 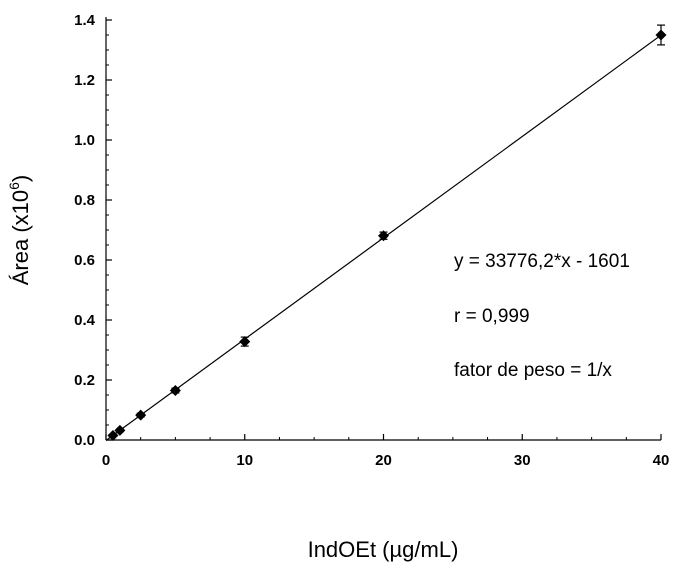 What do you see at coordinates (84, 380) in the screenshot?
I see `y-tick-label: 0.2` at bounding box center [84, 380].